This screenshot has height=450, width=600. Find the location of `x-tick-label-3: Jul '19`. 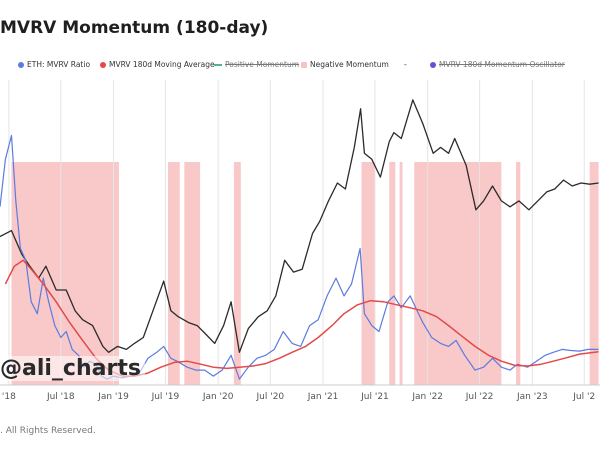

x-tick-label-3: Jul '19 is located at coordinates (165, 397).